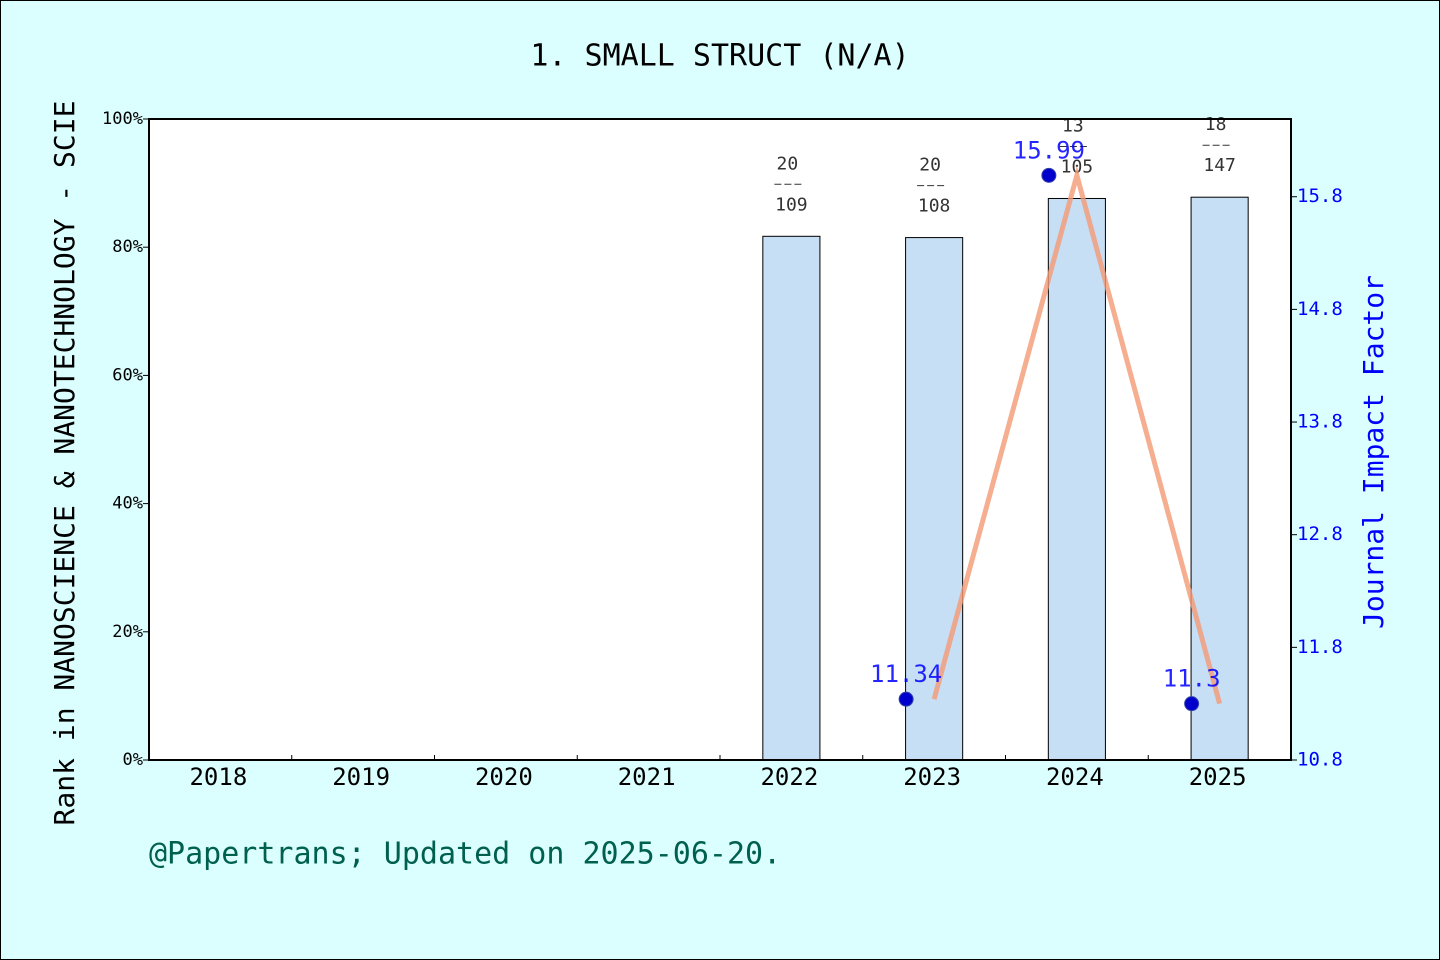 This screenshot has height=960, width=1440. What do you see at coordinates (934, 206) in the screenshot?
I see `total-label: 108` at bounding box center [934, 206].